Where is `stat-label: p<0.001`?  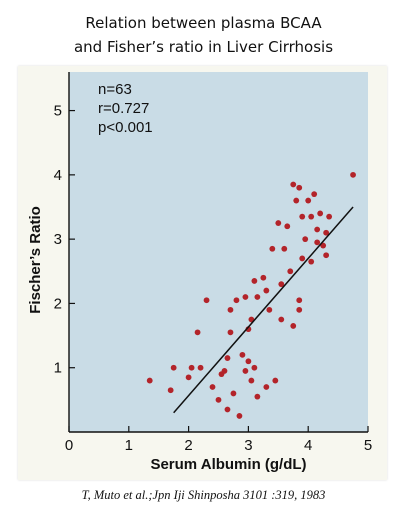 stat-label: p<0.001 is located at coordinates (125, 127).